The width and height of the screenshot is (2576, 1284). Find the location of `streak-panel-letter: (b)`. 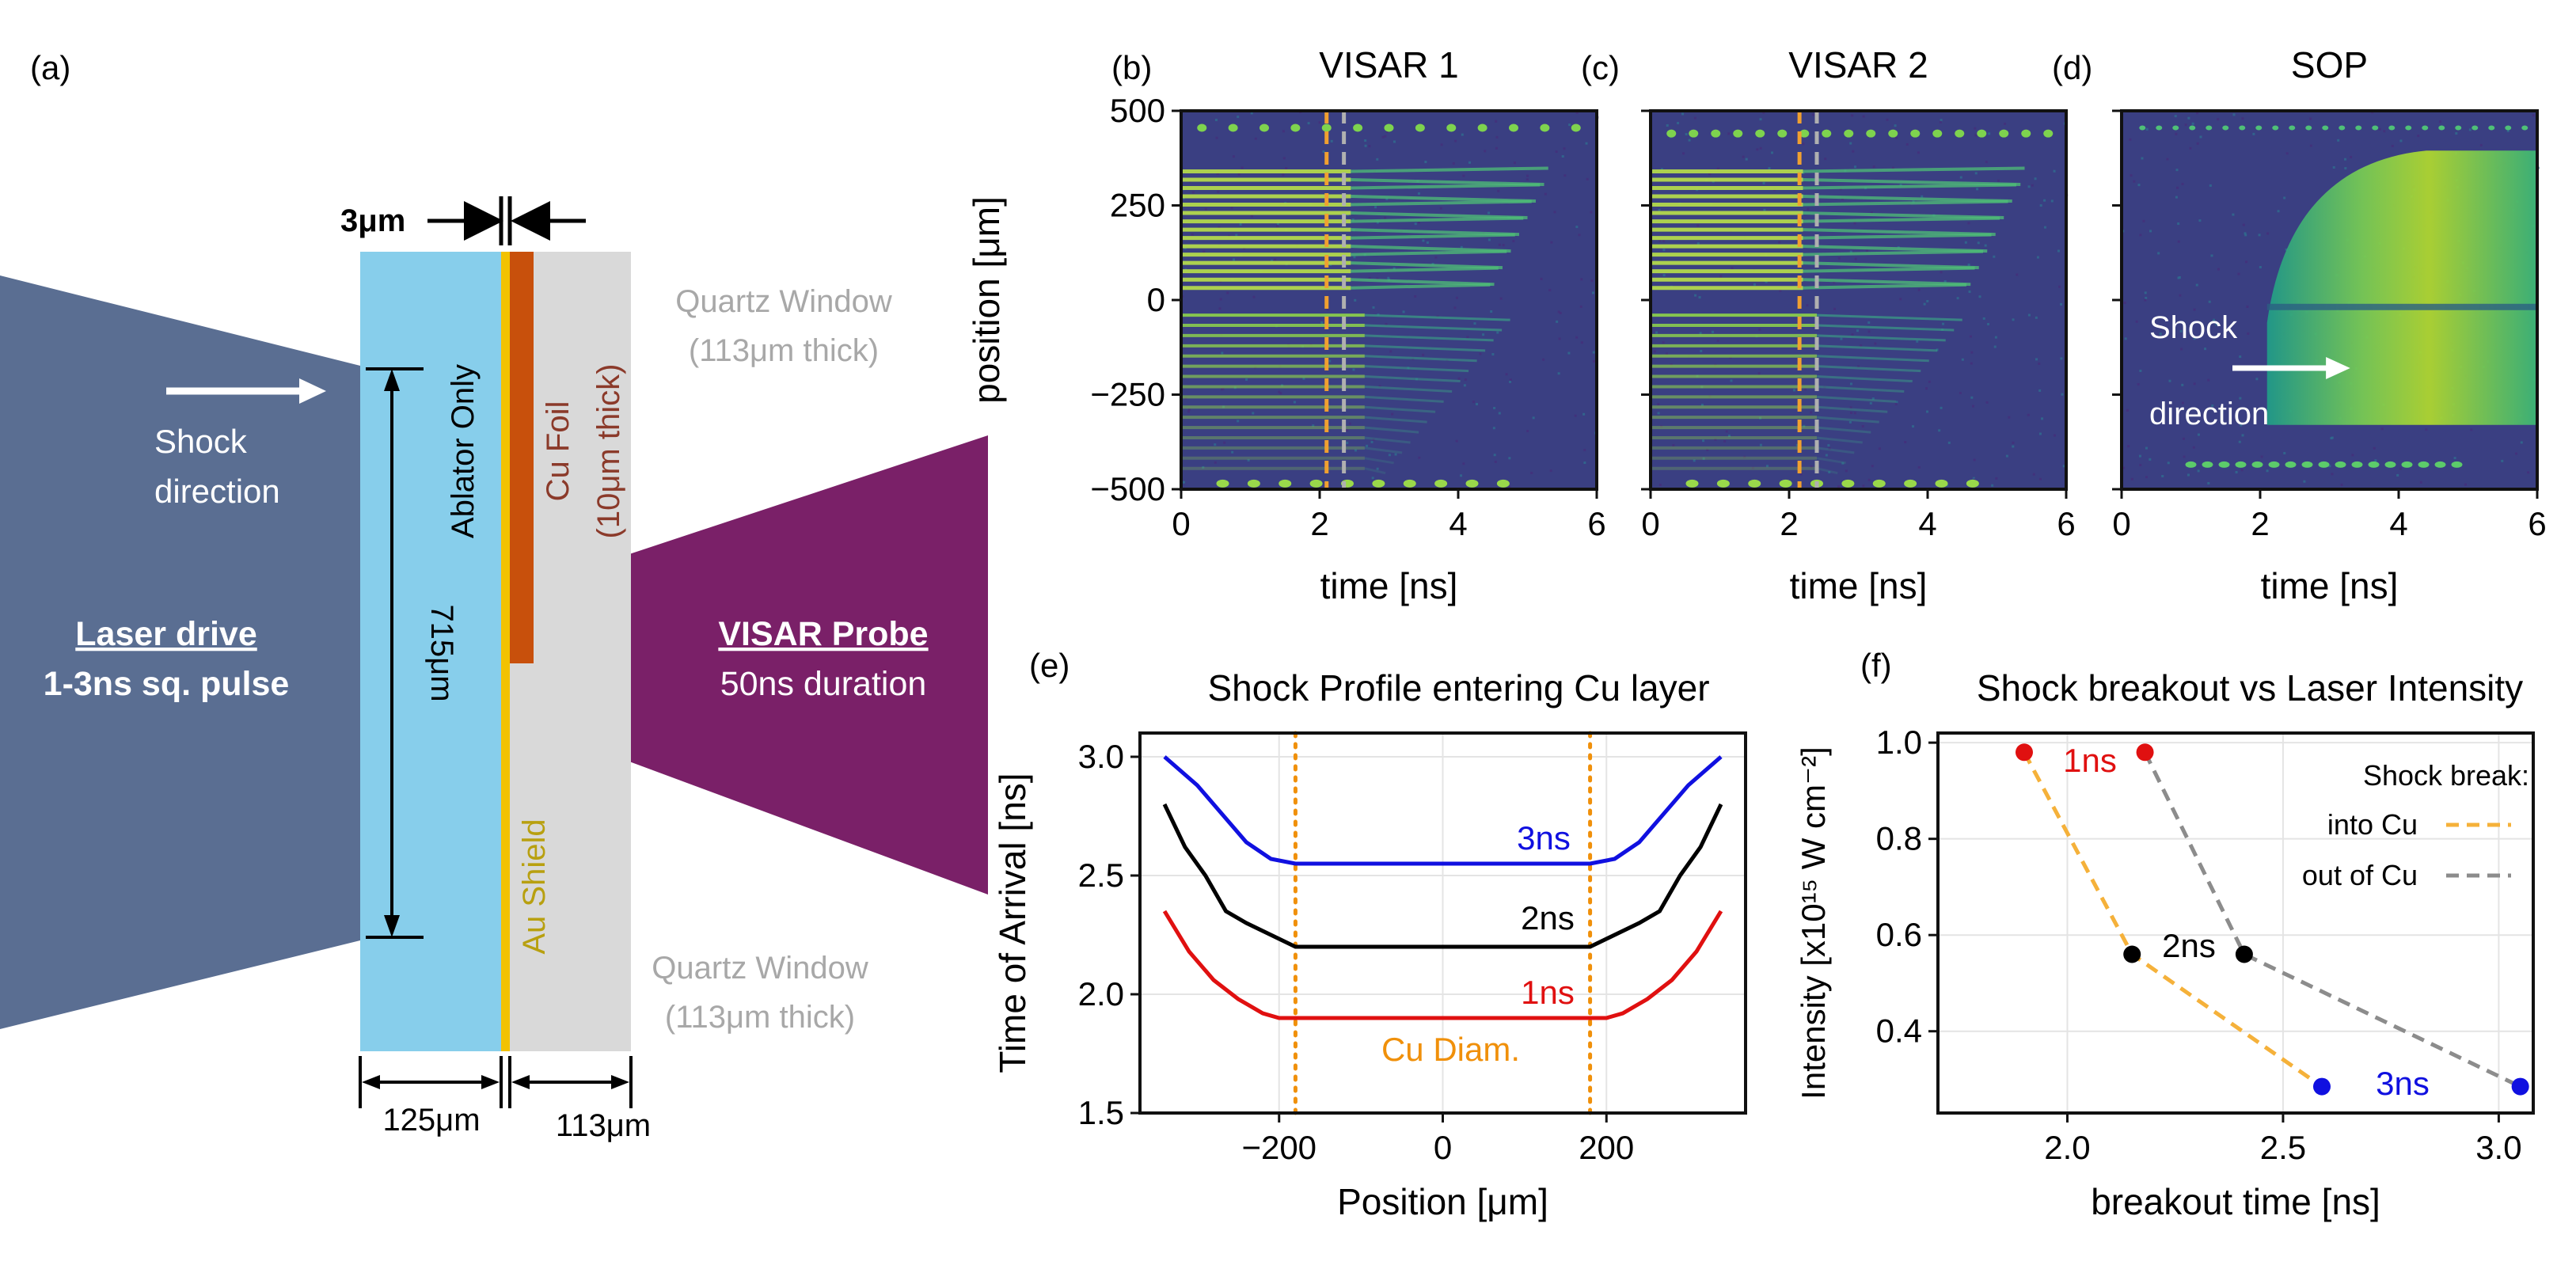

streak-panel-letter: (b) is located at coordinates (1131, 67).